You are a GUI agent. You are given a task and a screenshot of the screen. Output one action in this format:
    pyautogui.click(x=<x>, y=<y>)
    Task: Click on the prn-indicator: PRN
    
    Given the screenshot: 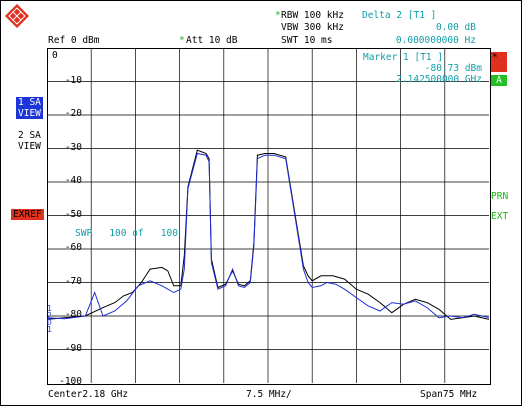 What is the action you would take?
    pyautogui.click(x=500, y=196)
    